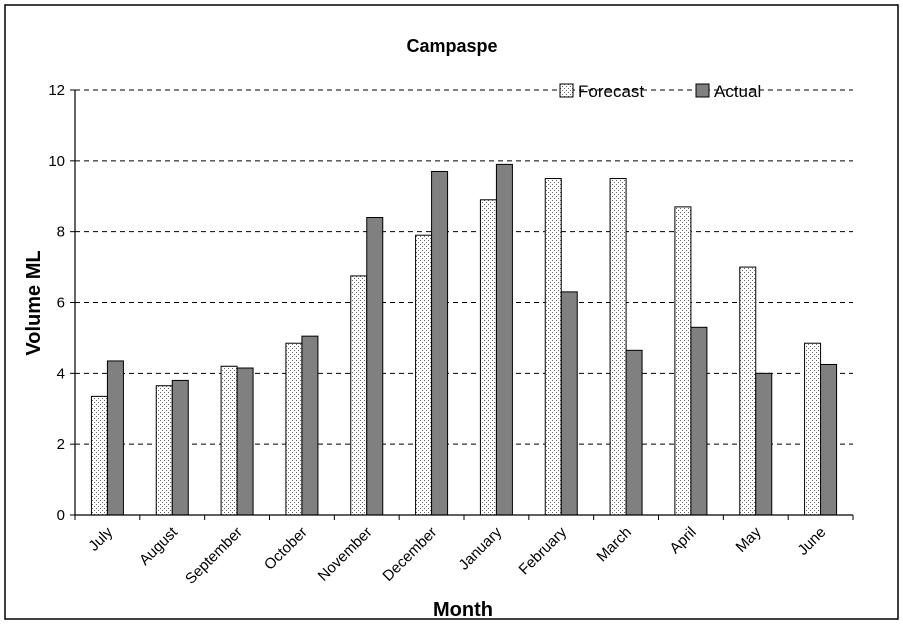 Image resolution: width=903 pixels, height=624 pixels. I want to click on bar-actual-december, so click(440, 343).